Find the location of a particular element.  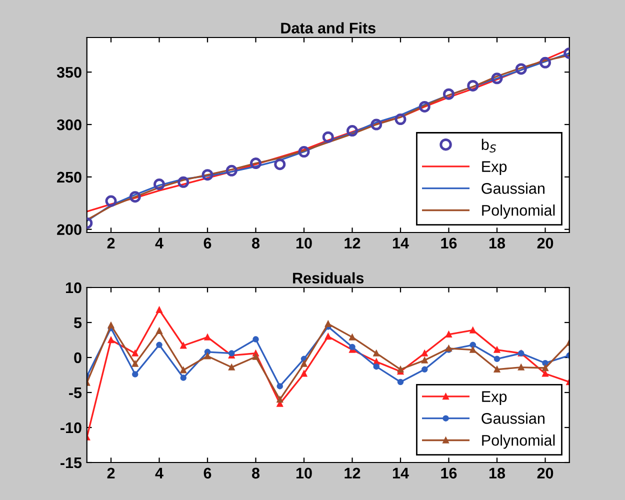

chart-title: Data and Fits is located at coordinates (328, 28).